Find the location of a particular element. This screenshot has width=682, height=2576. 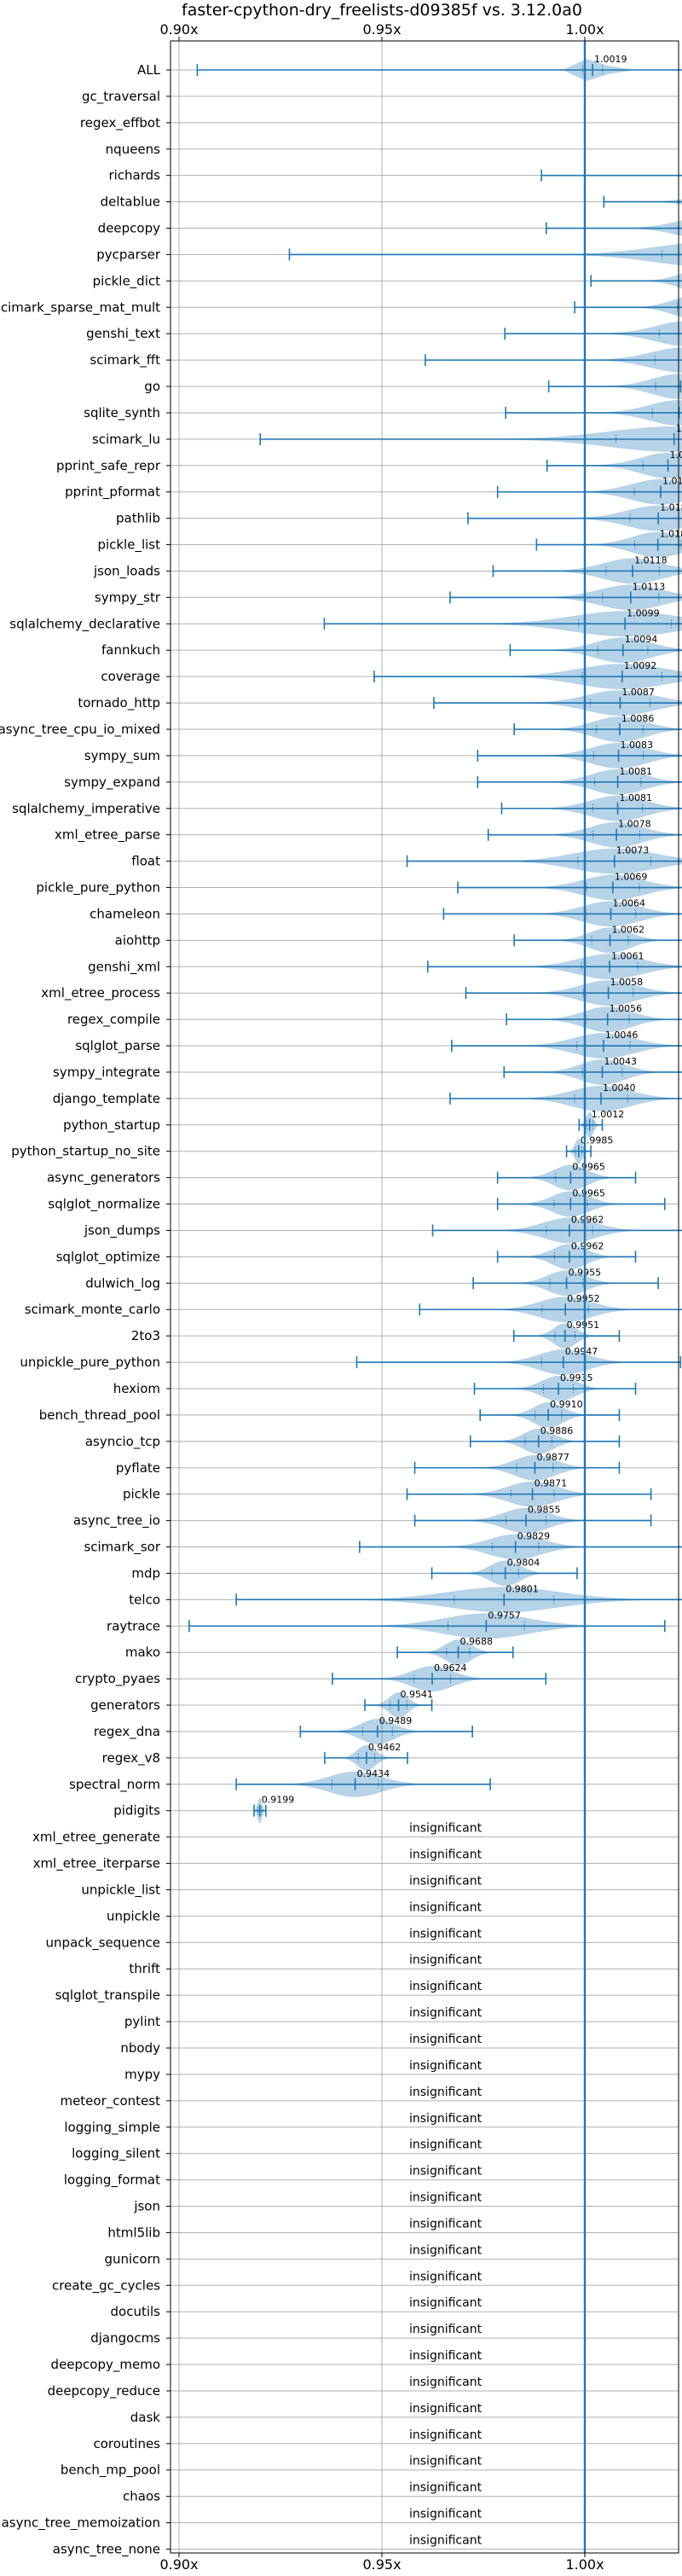

benchmark-label: deepcopy_reduce is located at coordinates (104, 2391).